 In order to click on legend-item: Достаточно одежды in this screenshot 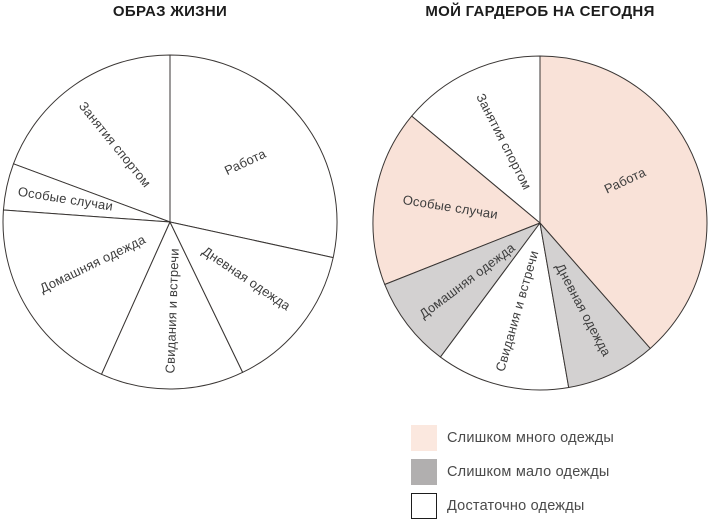, I will do `click(512, 506)`.